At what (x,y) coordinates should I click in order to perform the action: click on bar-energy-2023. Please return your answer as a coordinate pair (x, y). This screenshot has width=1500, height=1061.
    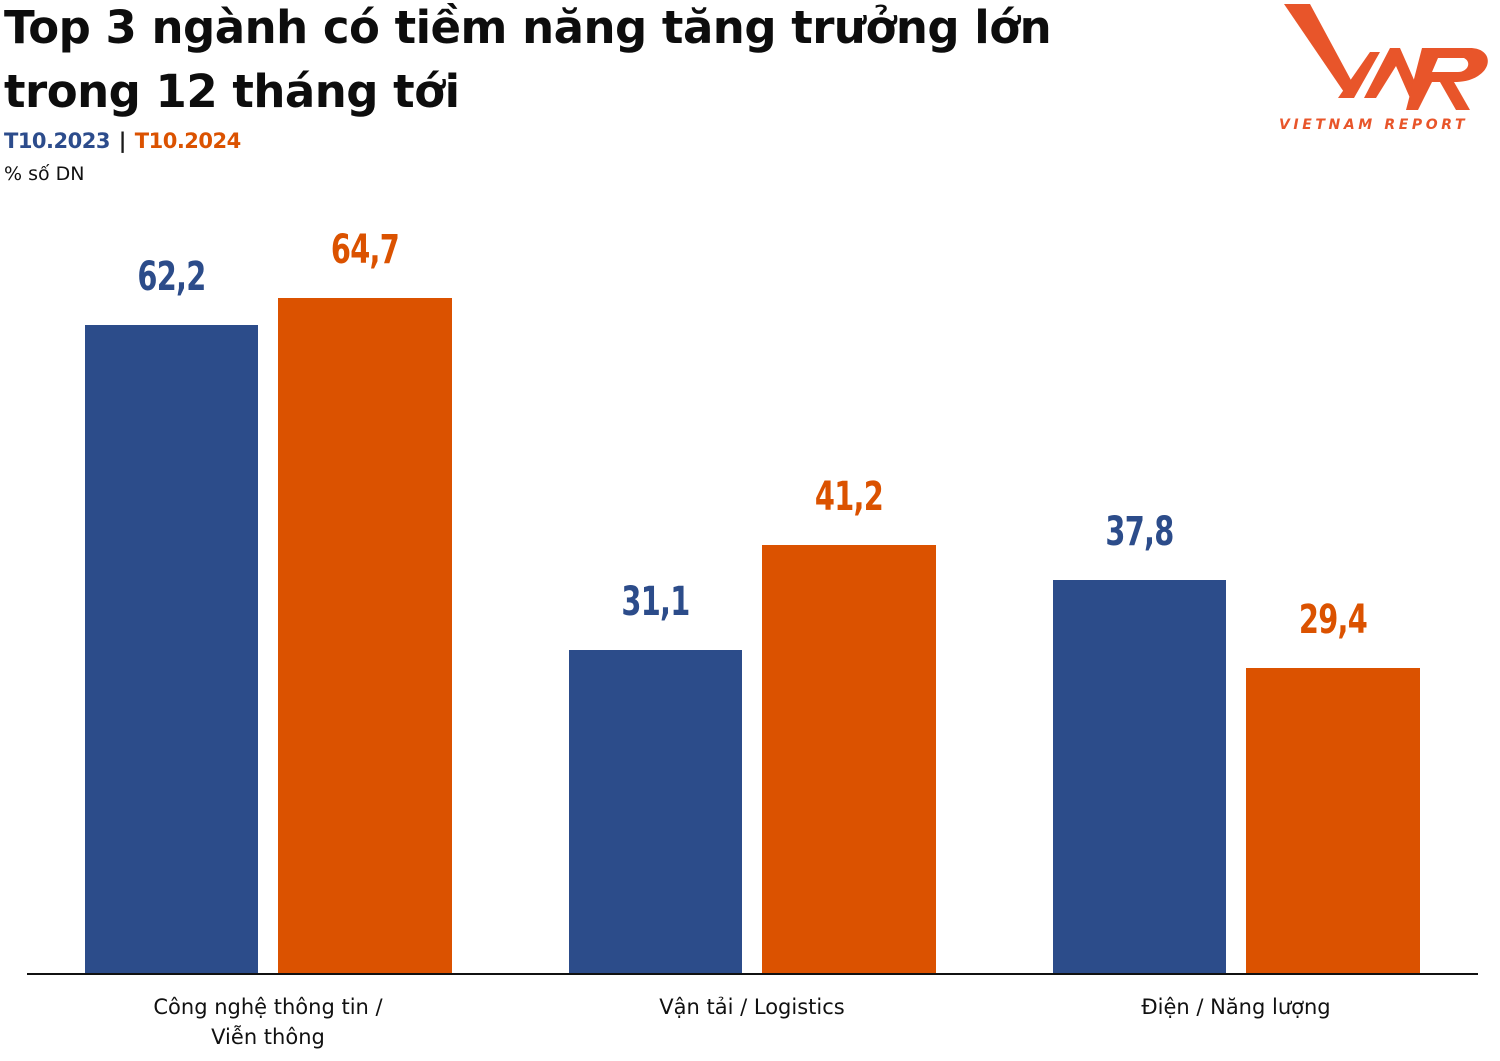
    Looking at the image, I should click on (1139, 777).